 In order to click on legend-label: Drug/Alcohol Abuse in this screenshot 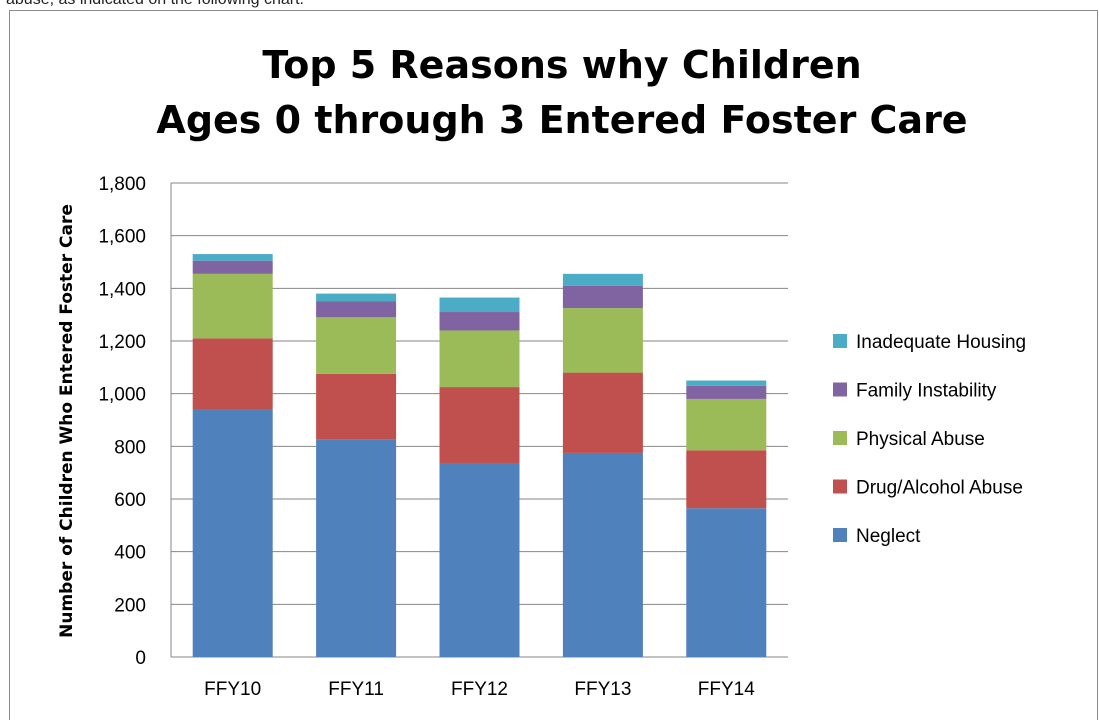, I will do `click(939, 488)`.